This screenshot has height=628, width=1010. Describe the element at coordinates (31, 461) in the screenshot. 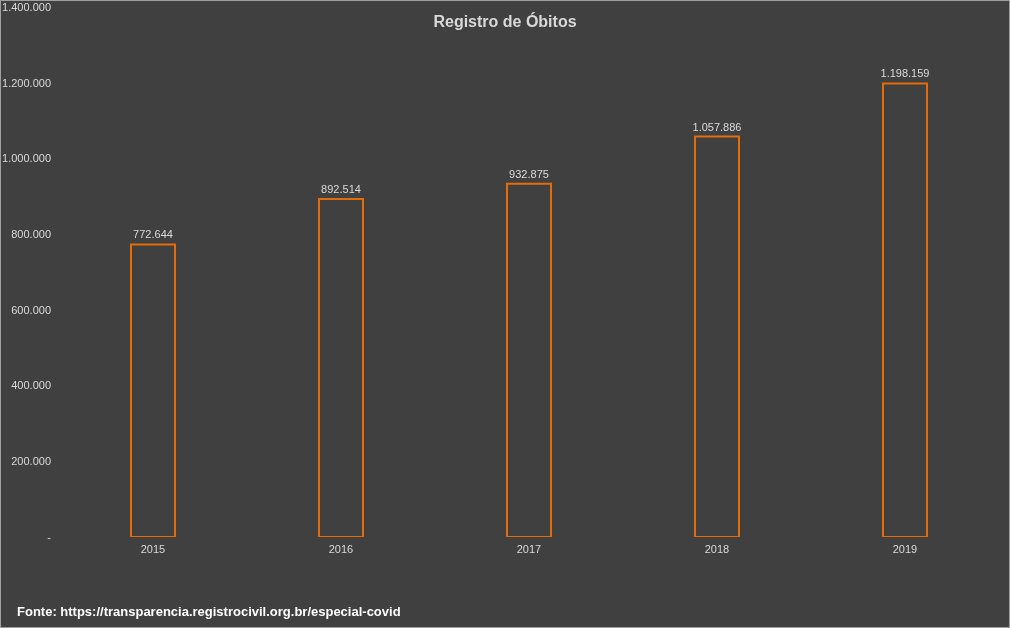

I see `y-tick-label: 200.000` at that location.